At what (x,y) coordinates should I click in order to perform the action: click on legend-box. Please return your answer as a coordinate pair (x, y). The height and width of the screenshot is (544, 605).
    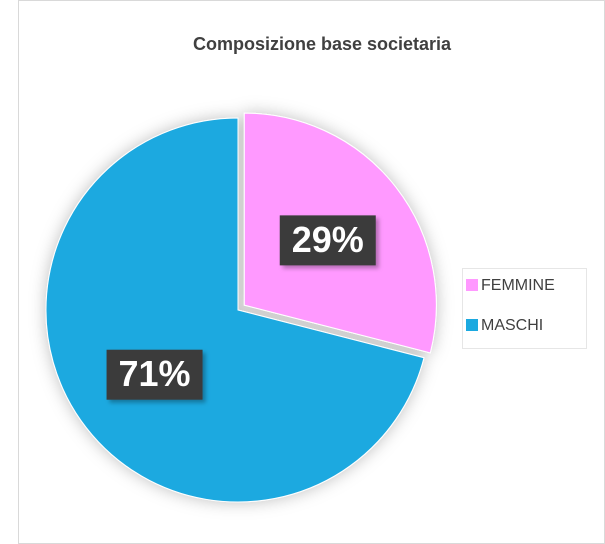
    Looking at the image, I should click on (524, 308).